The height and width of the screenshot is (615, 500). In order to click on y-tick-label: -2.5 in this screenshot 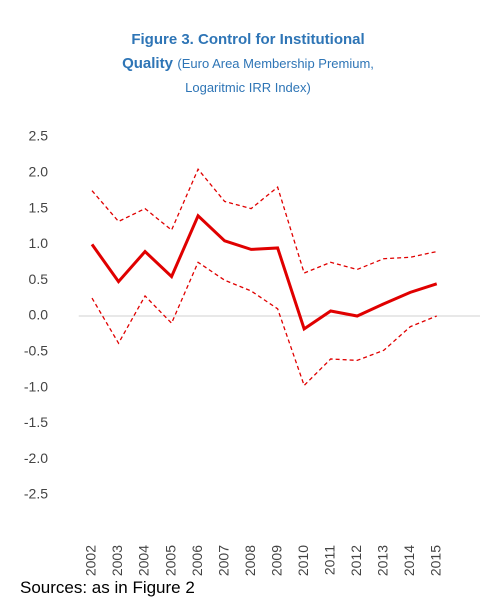, I will do `click(36, 494)`.